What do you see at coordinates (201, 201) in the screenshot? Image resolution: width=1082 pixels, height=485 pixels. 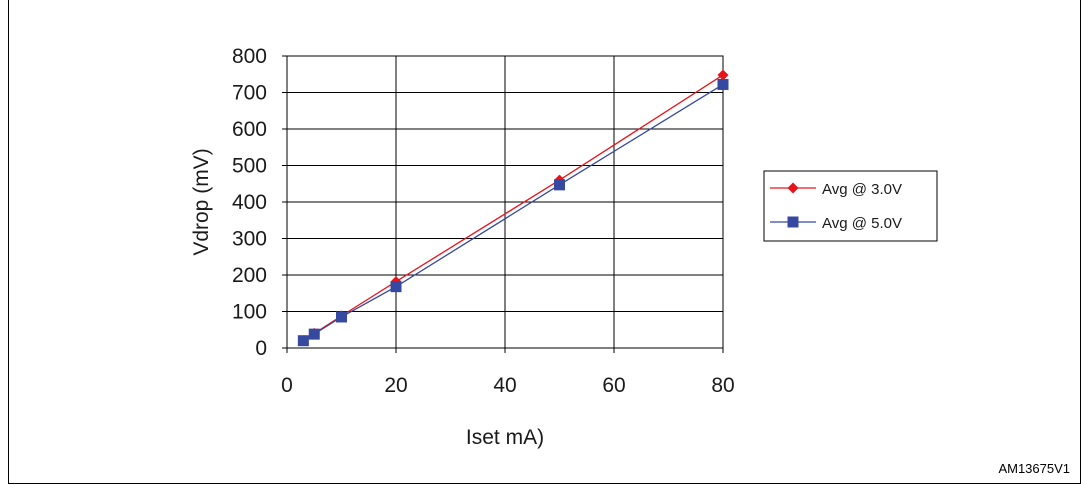 I see `y-axis-title: Vdrop (mV)` at bounding box center [201, 201].